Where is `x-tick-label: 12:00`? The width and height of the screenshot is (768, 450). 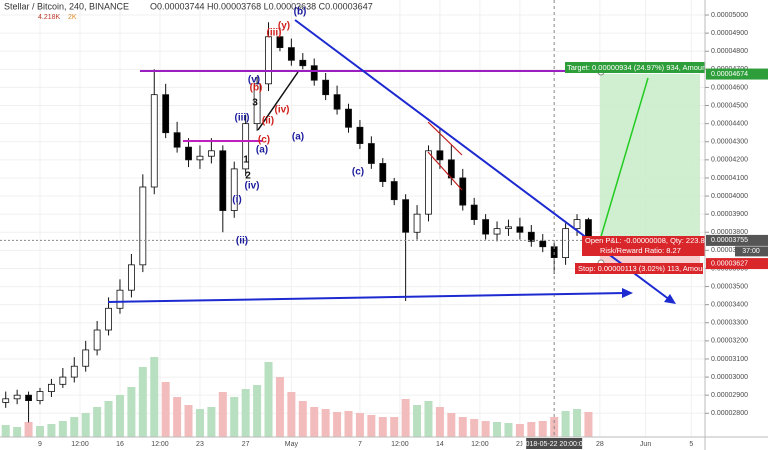 x-tick-label: 12:00 is located at coordinates (160, 444).